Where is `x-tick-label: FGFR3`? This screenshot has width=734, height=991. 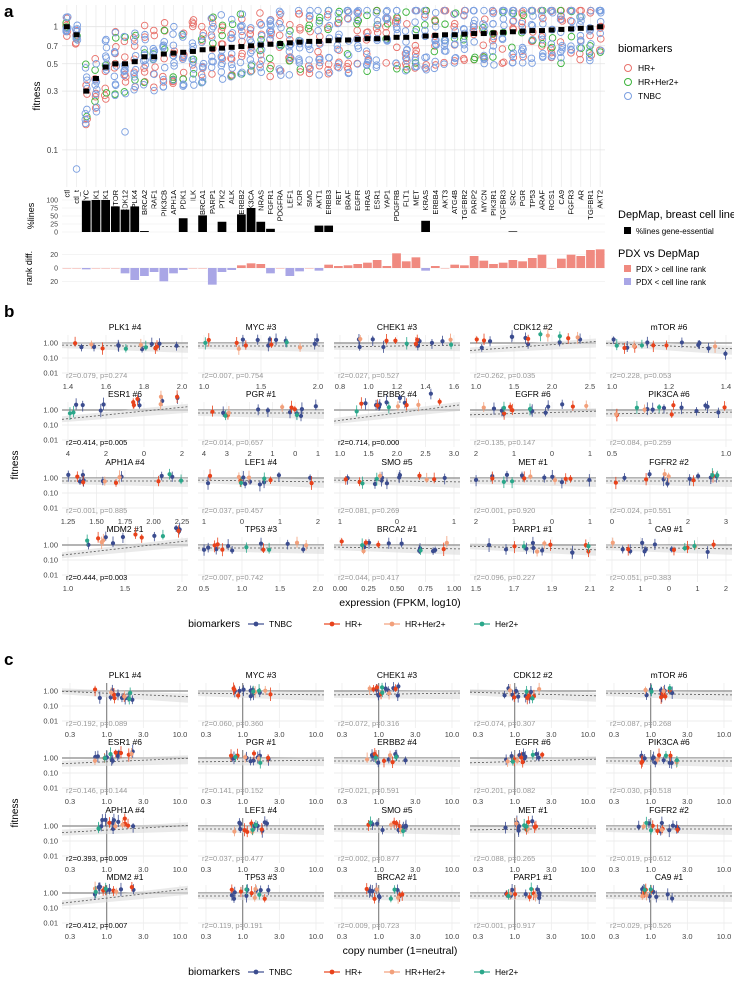
x-tick-label: FGFR3 is located at coordinates (571, 202).